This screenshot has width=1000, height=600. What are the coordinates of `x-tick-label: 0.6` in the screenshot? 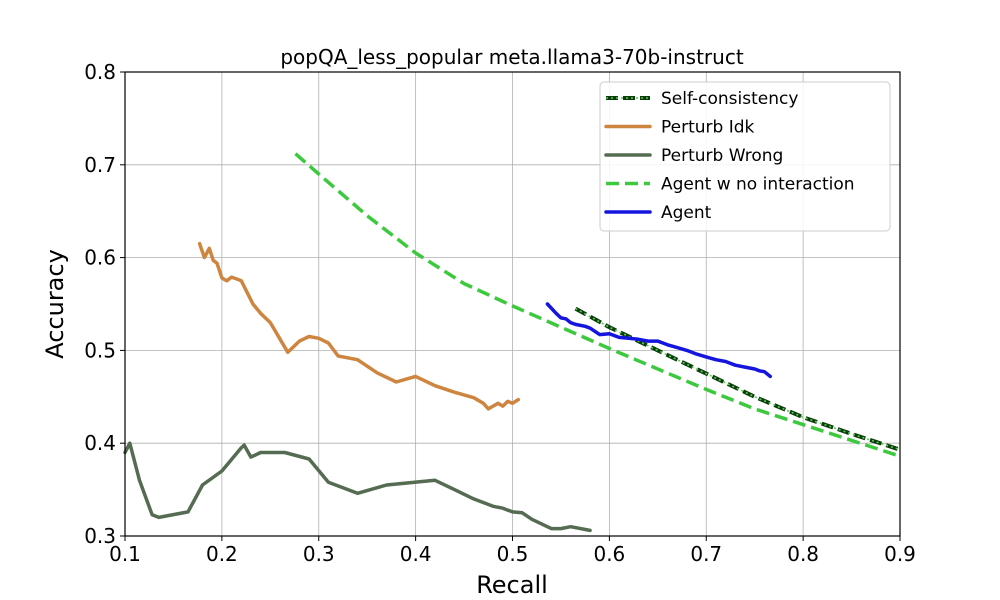 It's located at (609, 554).